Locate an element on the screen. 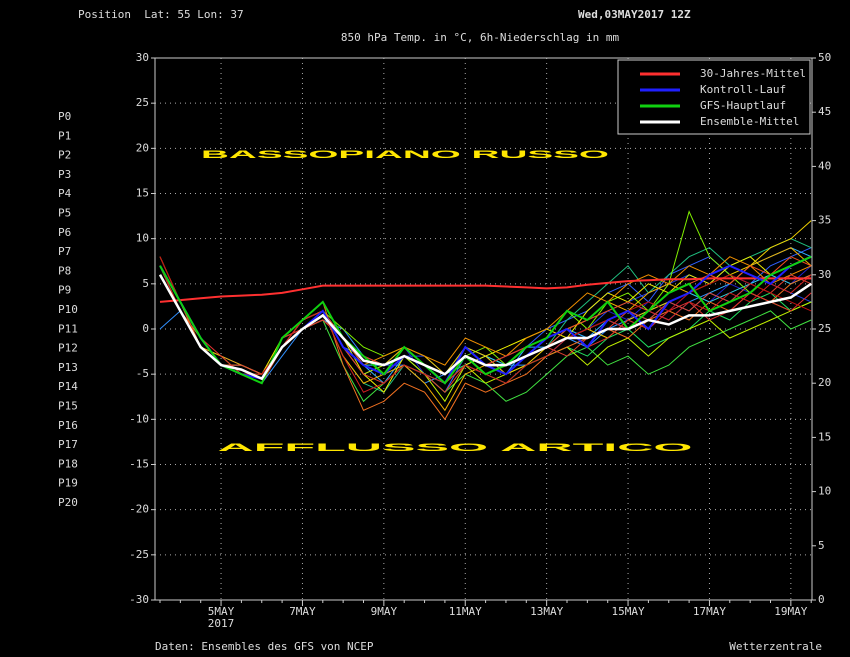  y-tick-label: 20 is located at coordinates (142, 147).